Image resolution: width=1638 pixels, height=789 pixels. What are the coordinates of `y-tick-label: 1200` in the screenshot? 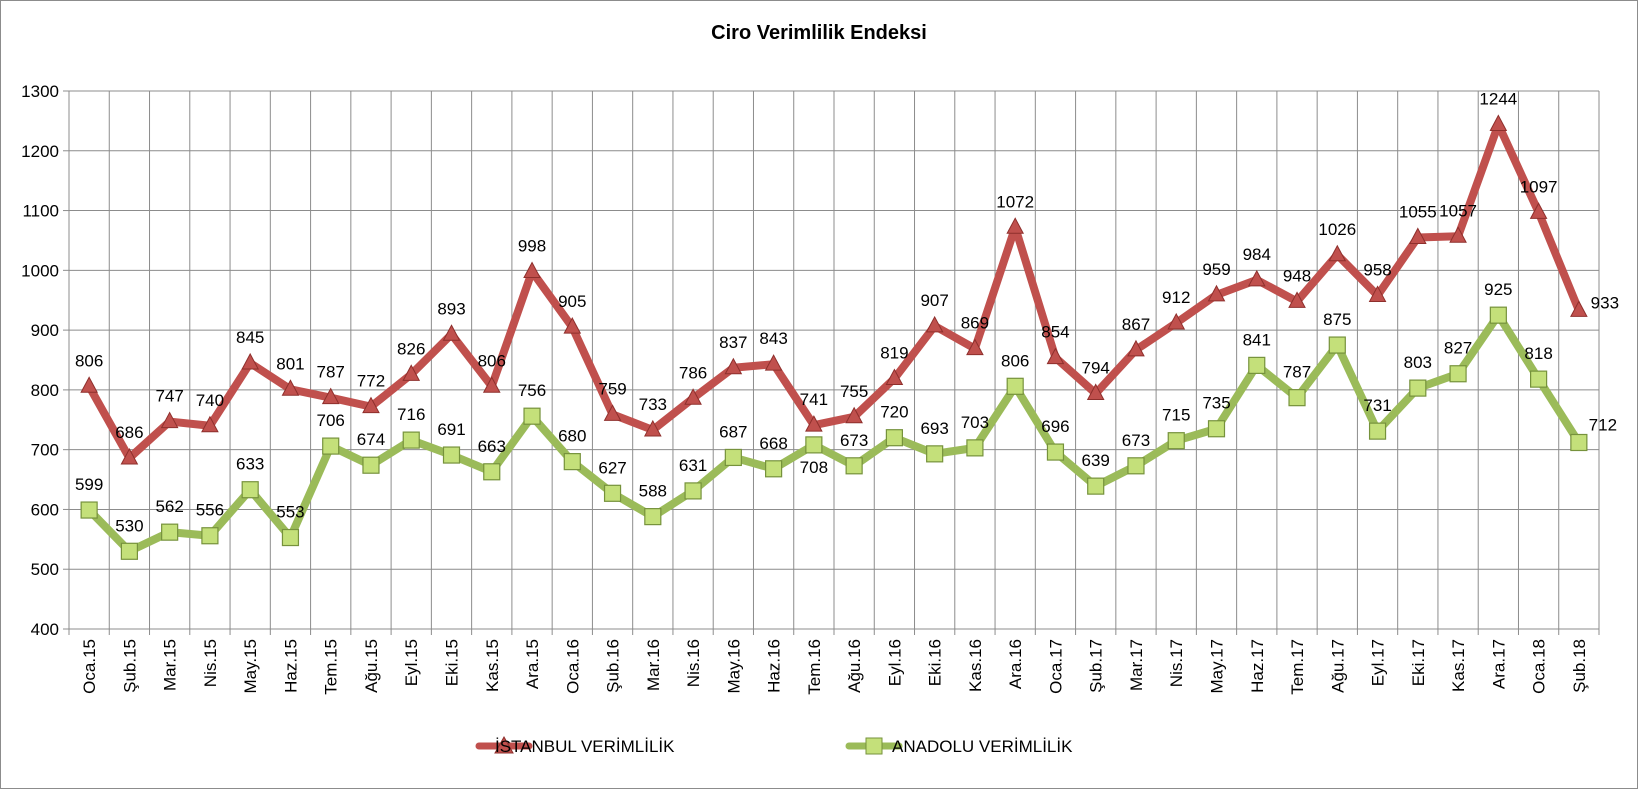 It's located at (40, 151).